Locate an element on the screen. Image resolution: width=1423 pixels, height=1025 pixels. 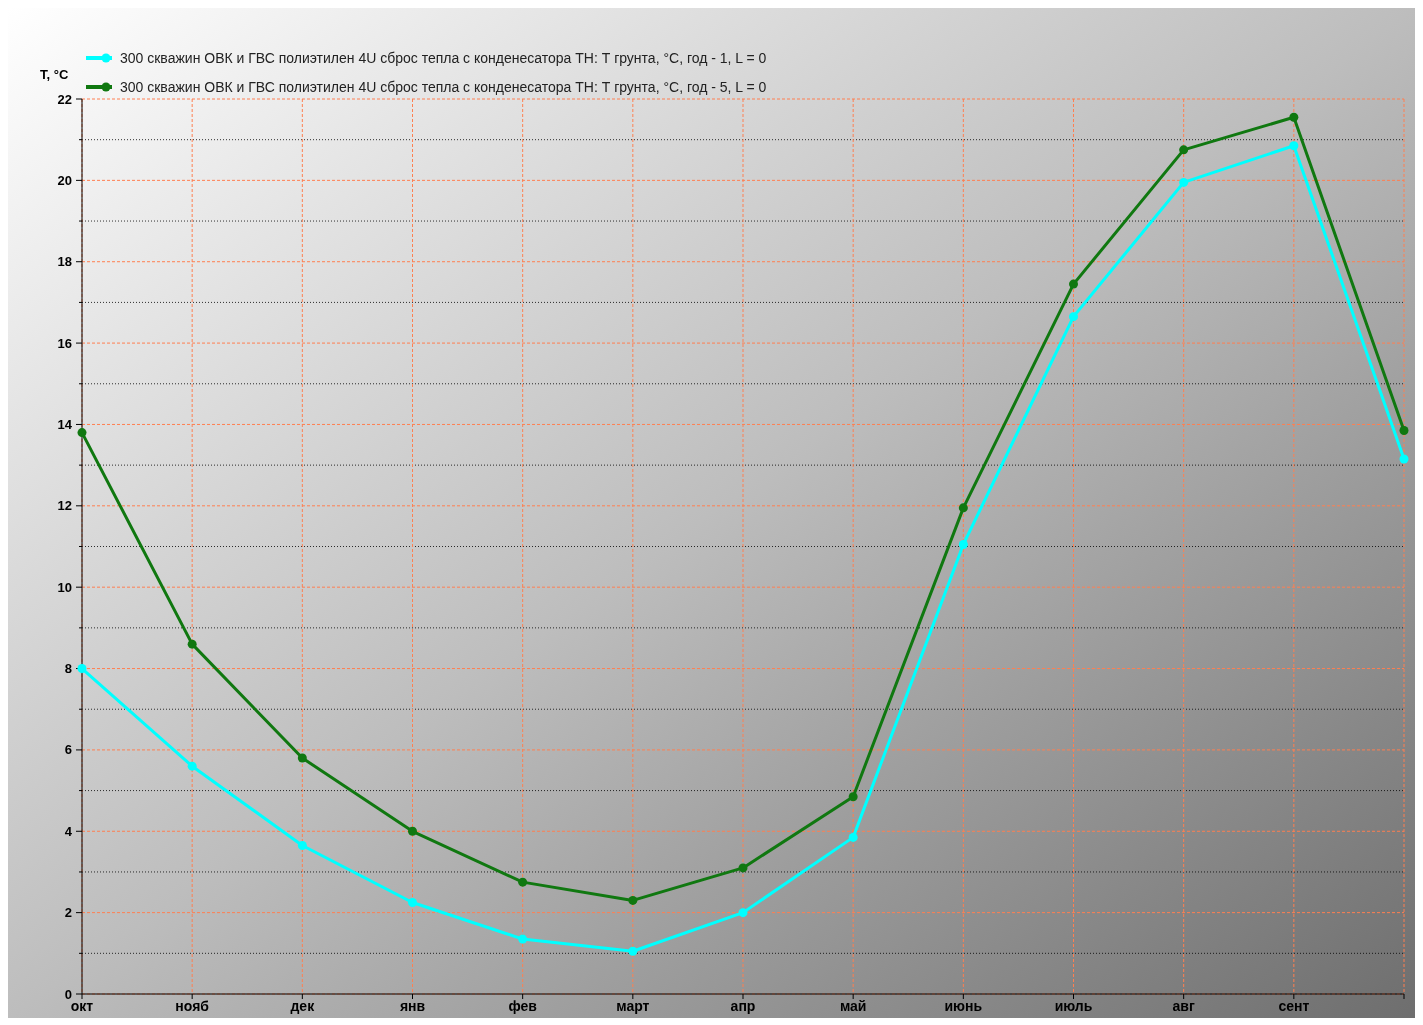
y-tick-label: 6 is located at coordinates (68, 750).